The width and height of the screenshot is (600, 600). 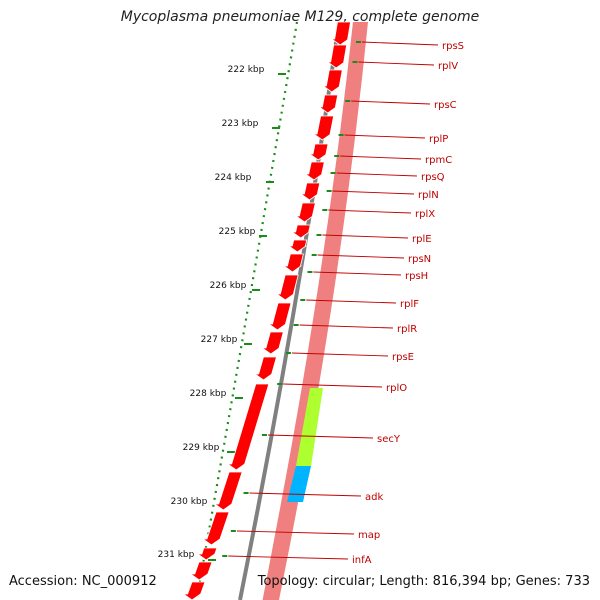 I want to click on gene-label-rpsE: rpsE, so click(x=403, y=357).